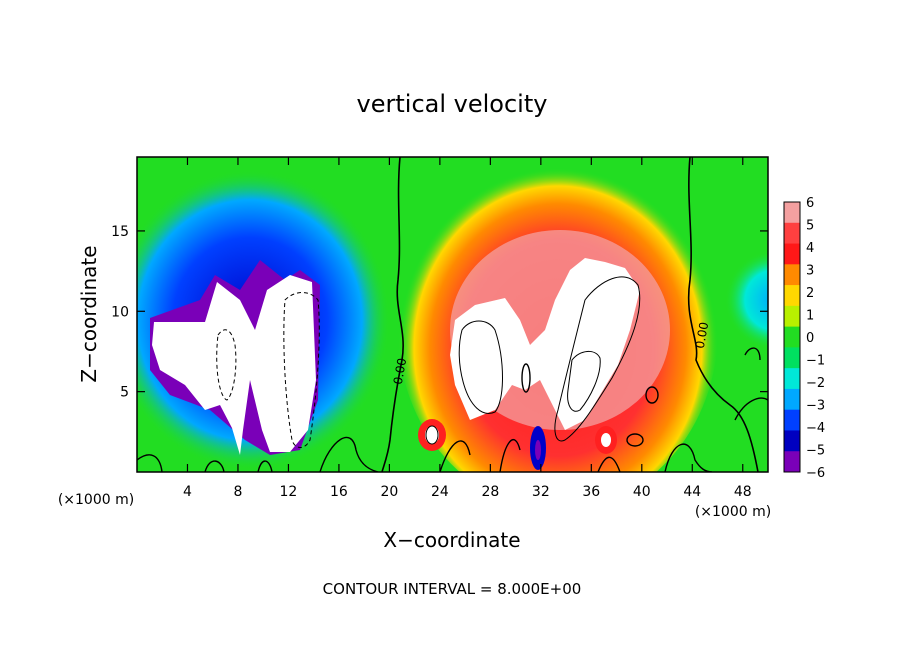 The height and width of the screenshot is (654, 904). Describe the element at coordinates (400, 371) in the screenshot. I see `contour-label-0: 0.00` at that location.